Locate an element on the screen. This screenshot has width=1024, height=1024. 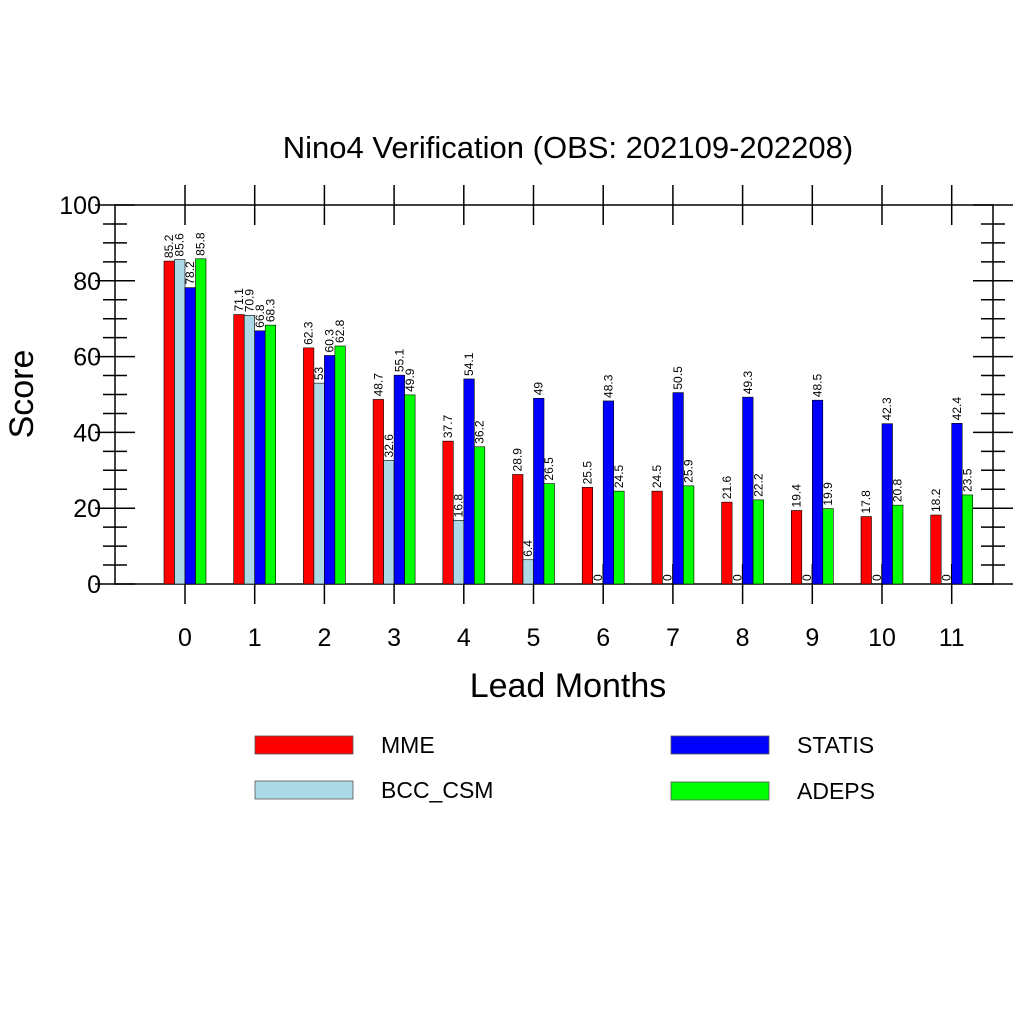
data-label: 25.9 is located at coordinates (689, 471).